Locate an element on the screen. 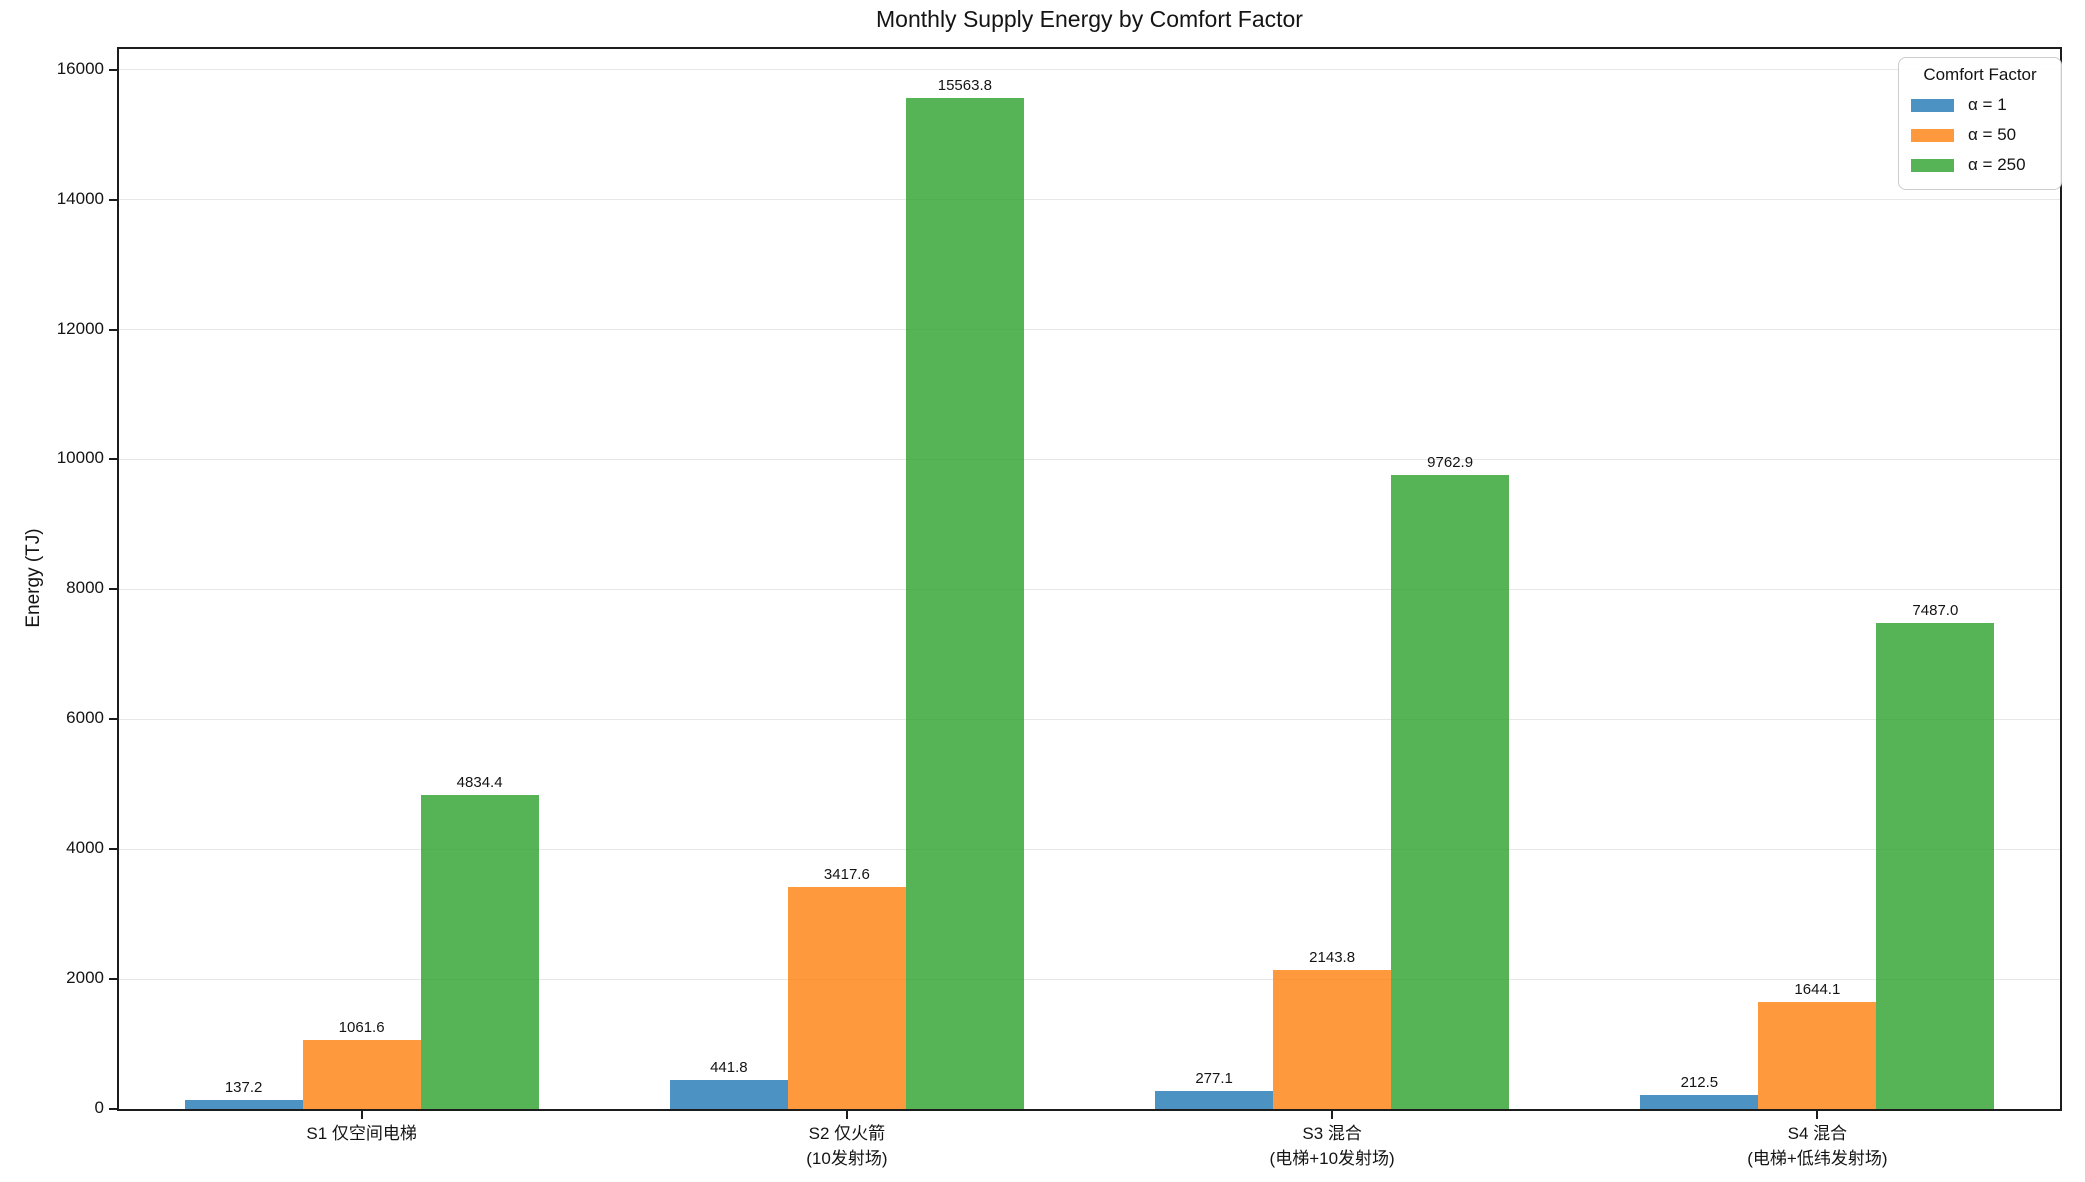 Image resolution: width=2085 pixels, height=1182 pixels. value-label-c2-s3: 15563.8 is located at coordinates (964, 86).